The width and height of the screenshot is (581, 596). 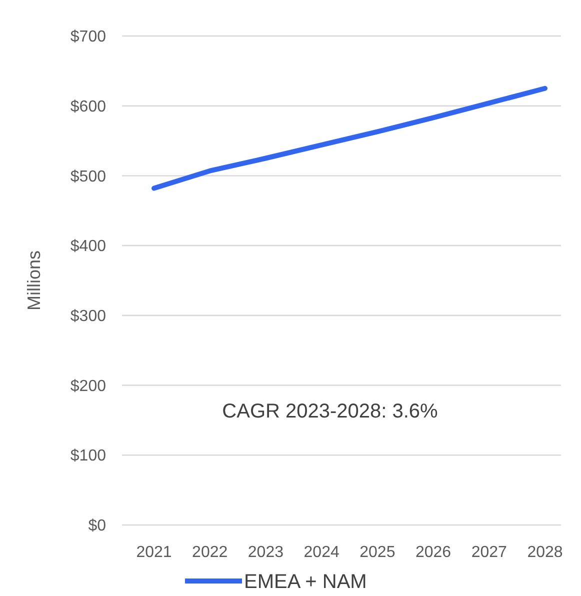 I want to click on y-tick-label: $0, so click(x=97, y=526).